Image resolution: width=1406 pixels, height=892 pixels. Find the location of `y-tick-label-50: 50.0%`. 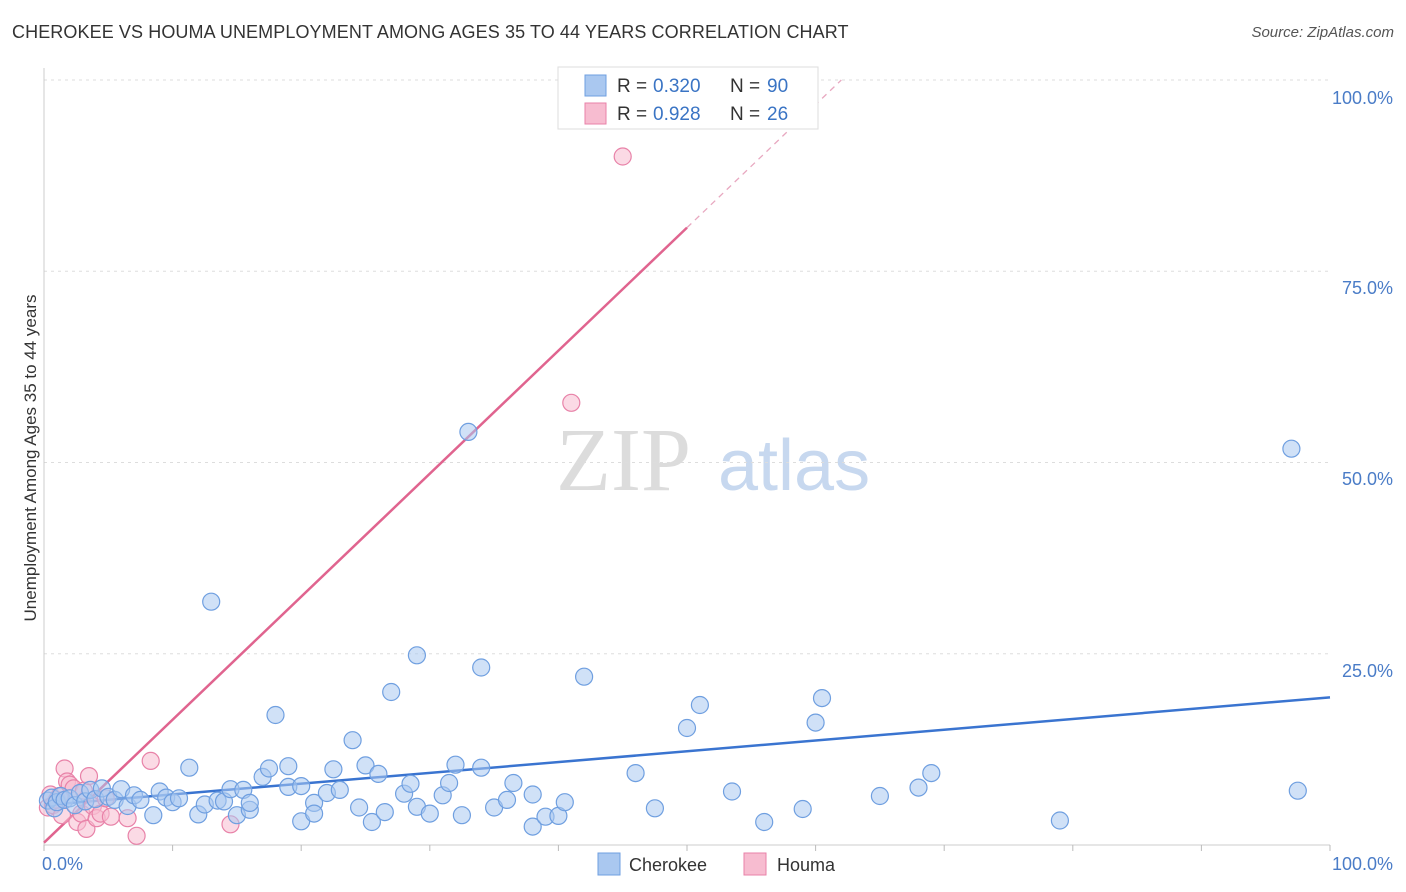

y-tick-label-50: 50.0% is located at coordinates (1367, 479).